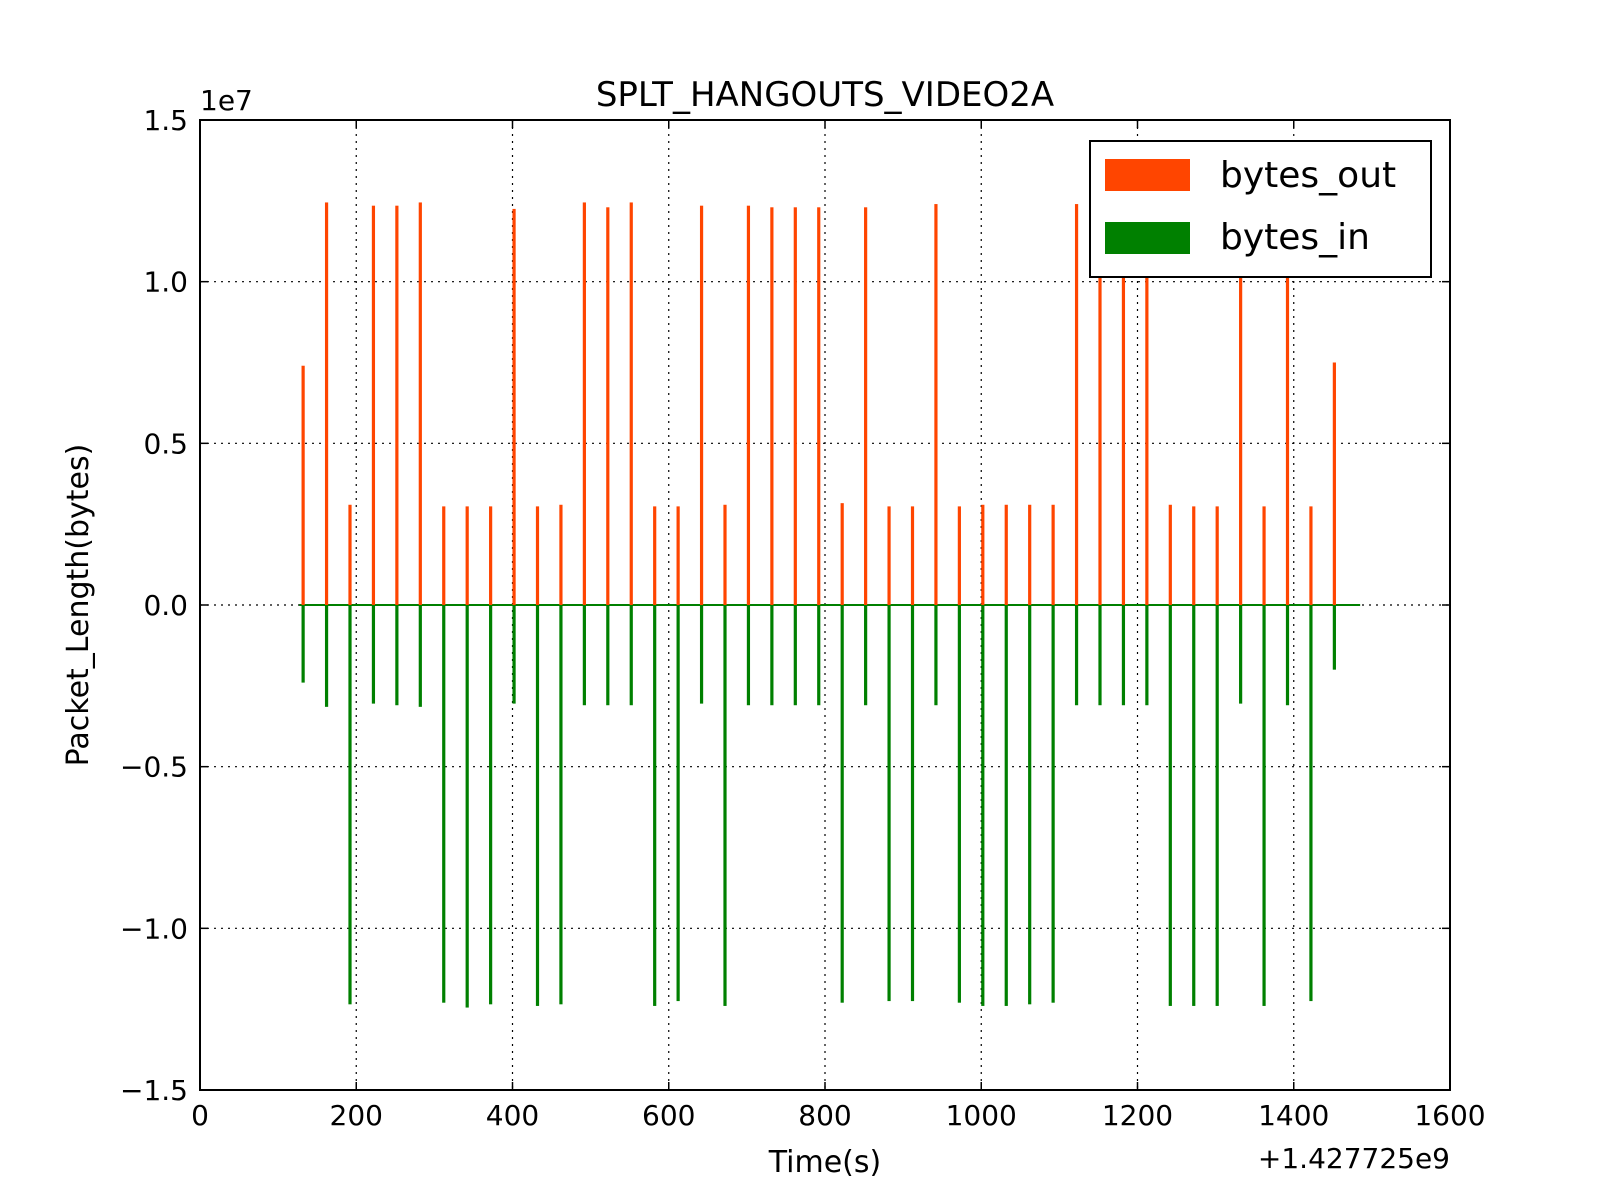 The image size is (1600, 1200). What do you see at coordinates (165, 120) in the screenshot?
I see `y-tick-label: 1.5` at bounding box center [165, 120].